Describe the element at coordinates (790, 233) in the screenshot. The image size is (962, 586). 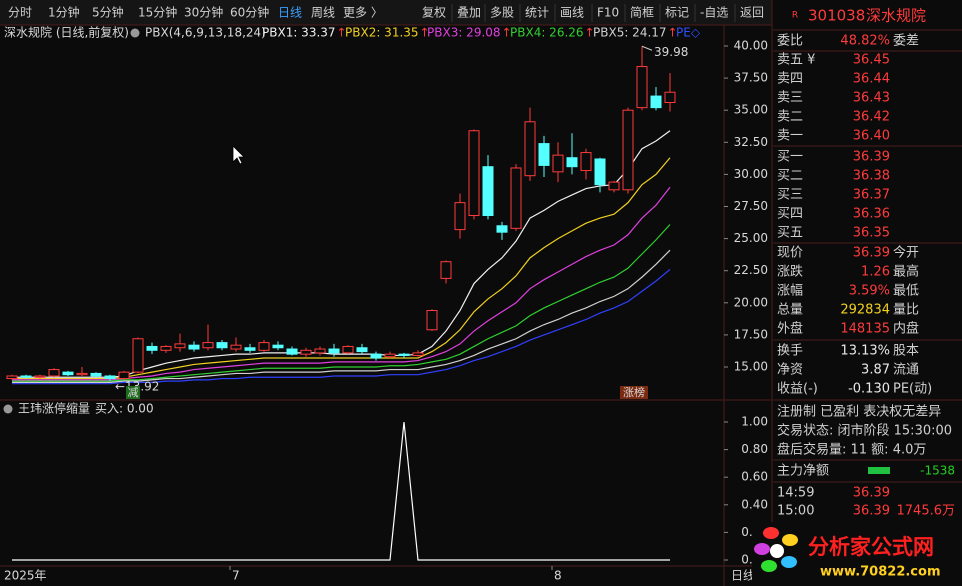
I see `row-label: 买五` at that location.